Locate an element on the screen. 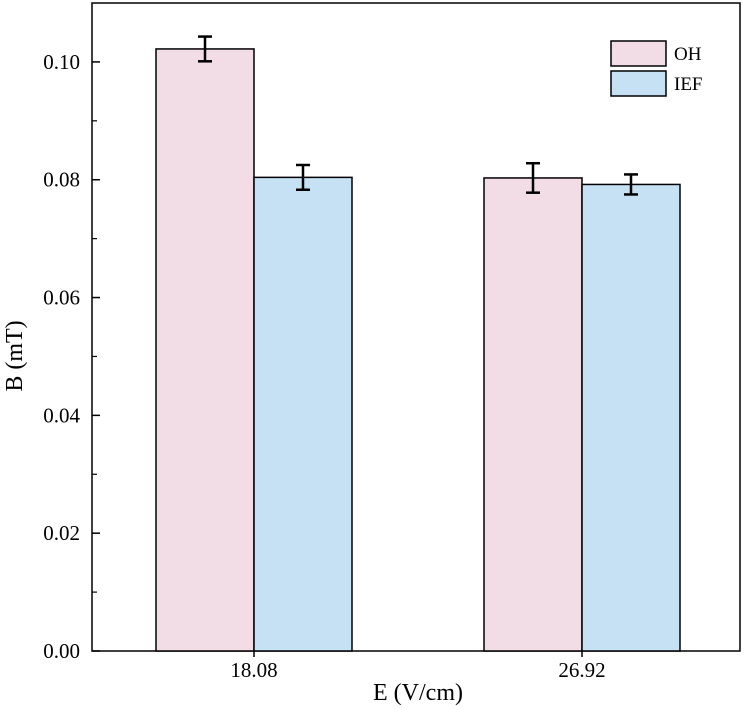  y-tick-label: 0.04 is located at coordinates (61, 415).